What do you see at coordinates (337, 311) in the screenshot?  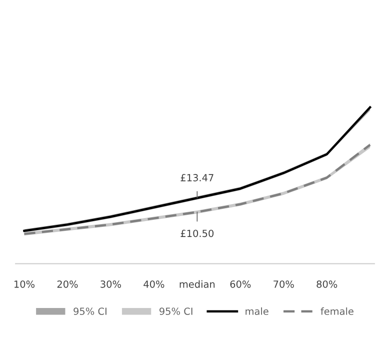 I see `legend-label: female` at bounding box center [337, 311].